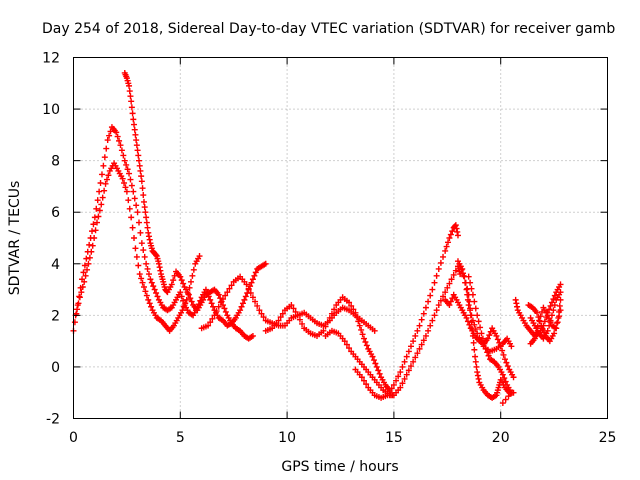  I want to click on series-track-k, so click(484, 306).